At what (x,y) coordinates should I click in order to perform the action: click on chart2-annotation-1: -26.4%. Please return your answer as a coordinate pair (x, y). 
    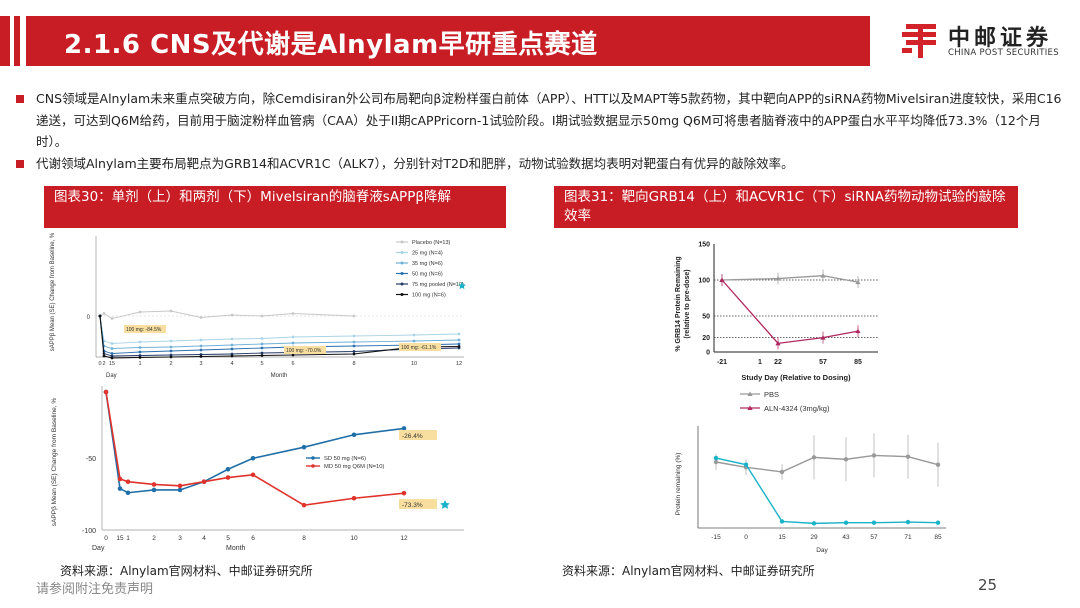
    Looking at the image, I should click on (412, 436).